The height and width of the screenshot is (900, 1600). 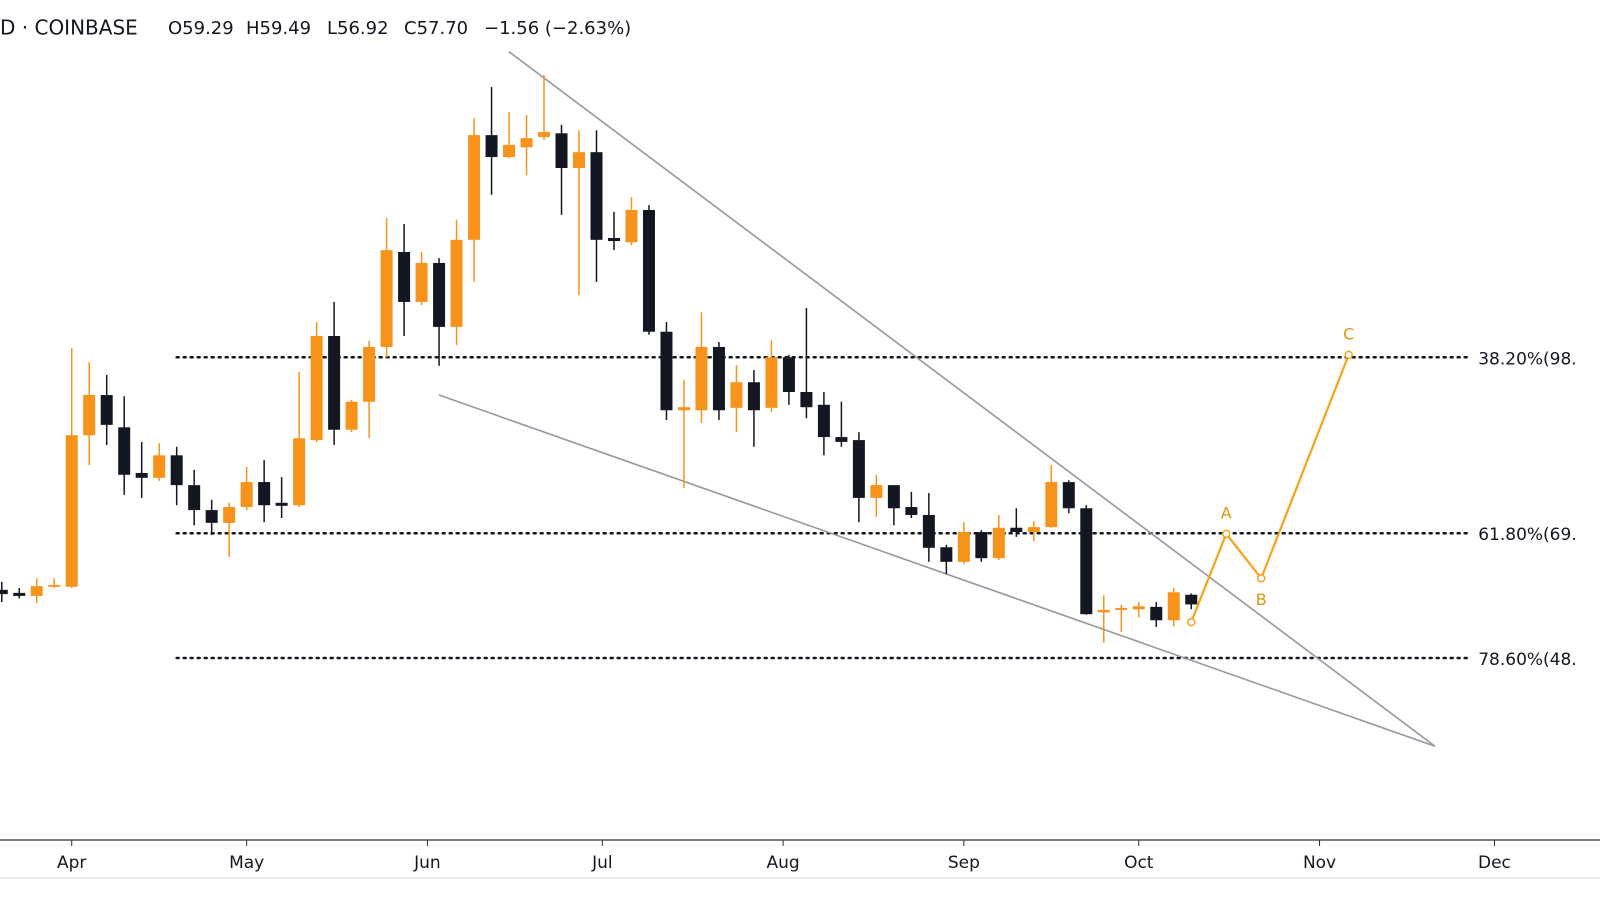 I want to click on symbol: D · COINBASE, so click(x=69, y=28).